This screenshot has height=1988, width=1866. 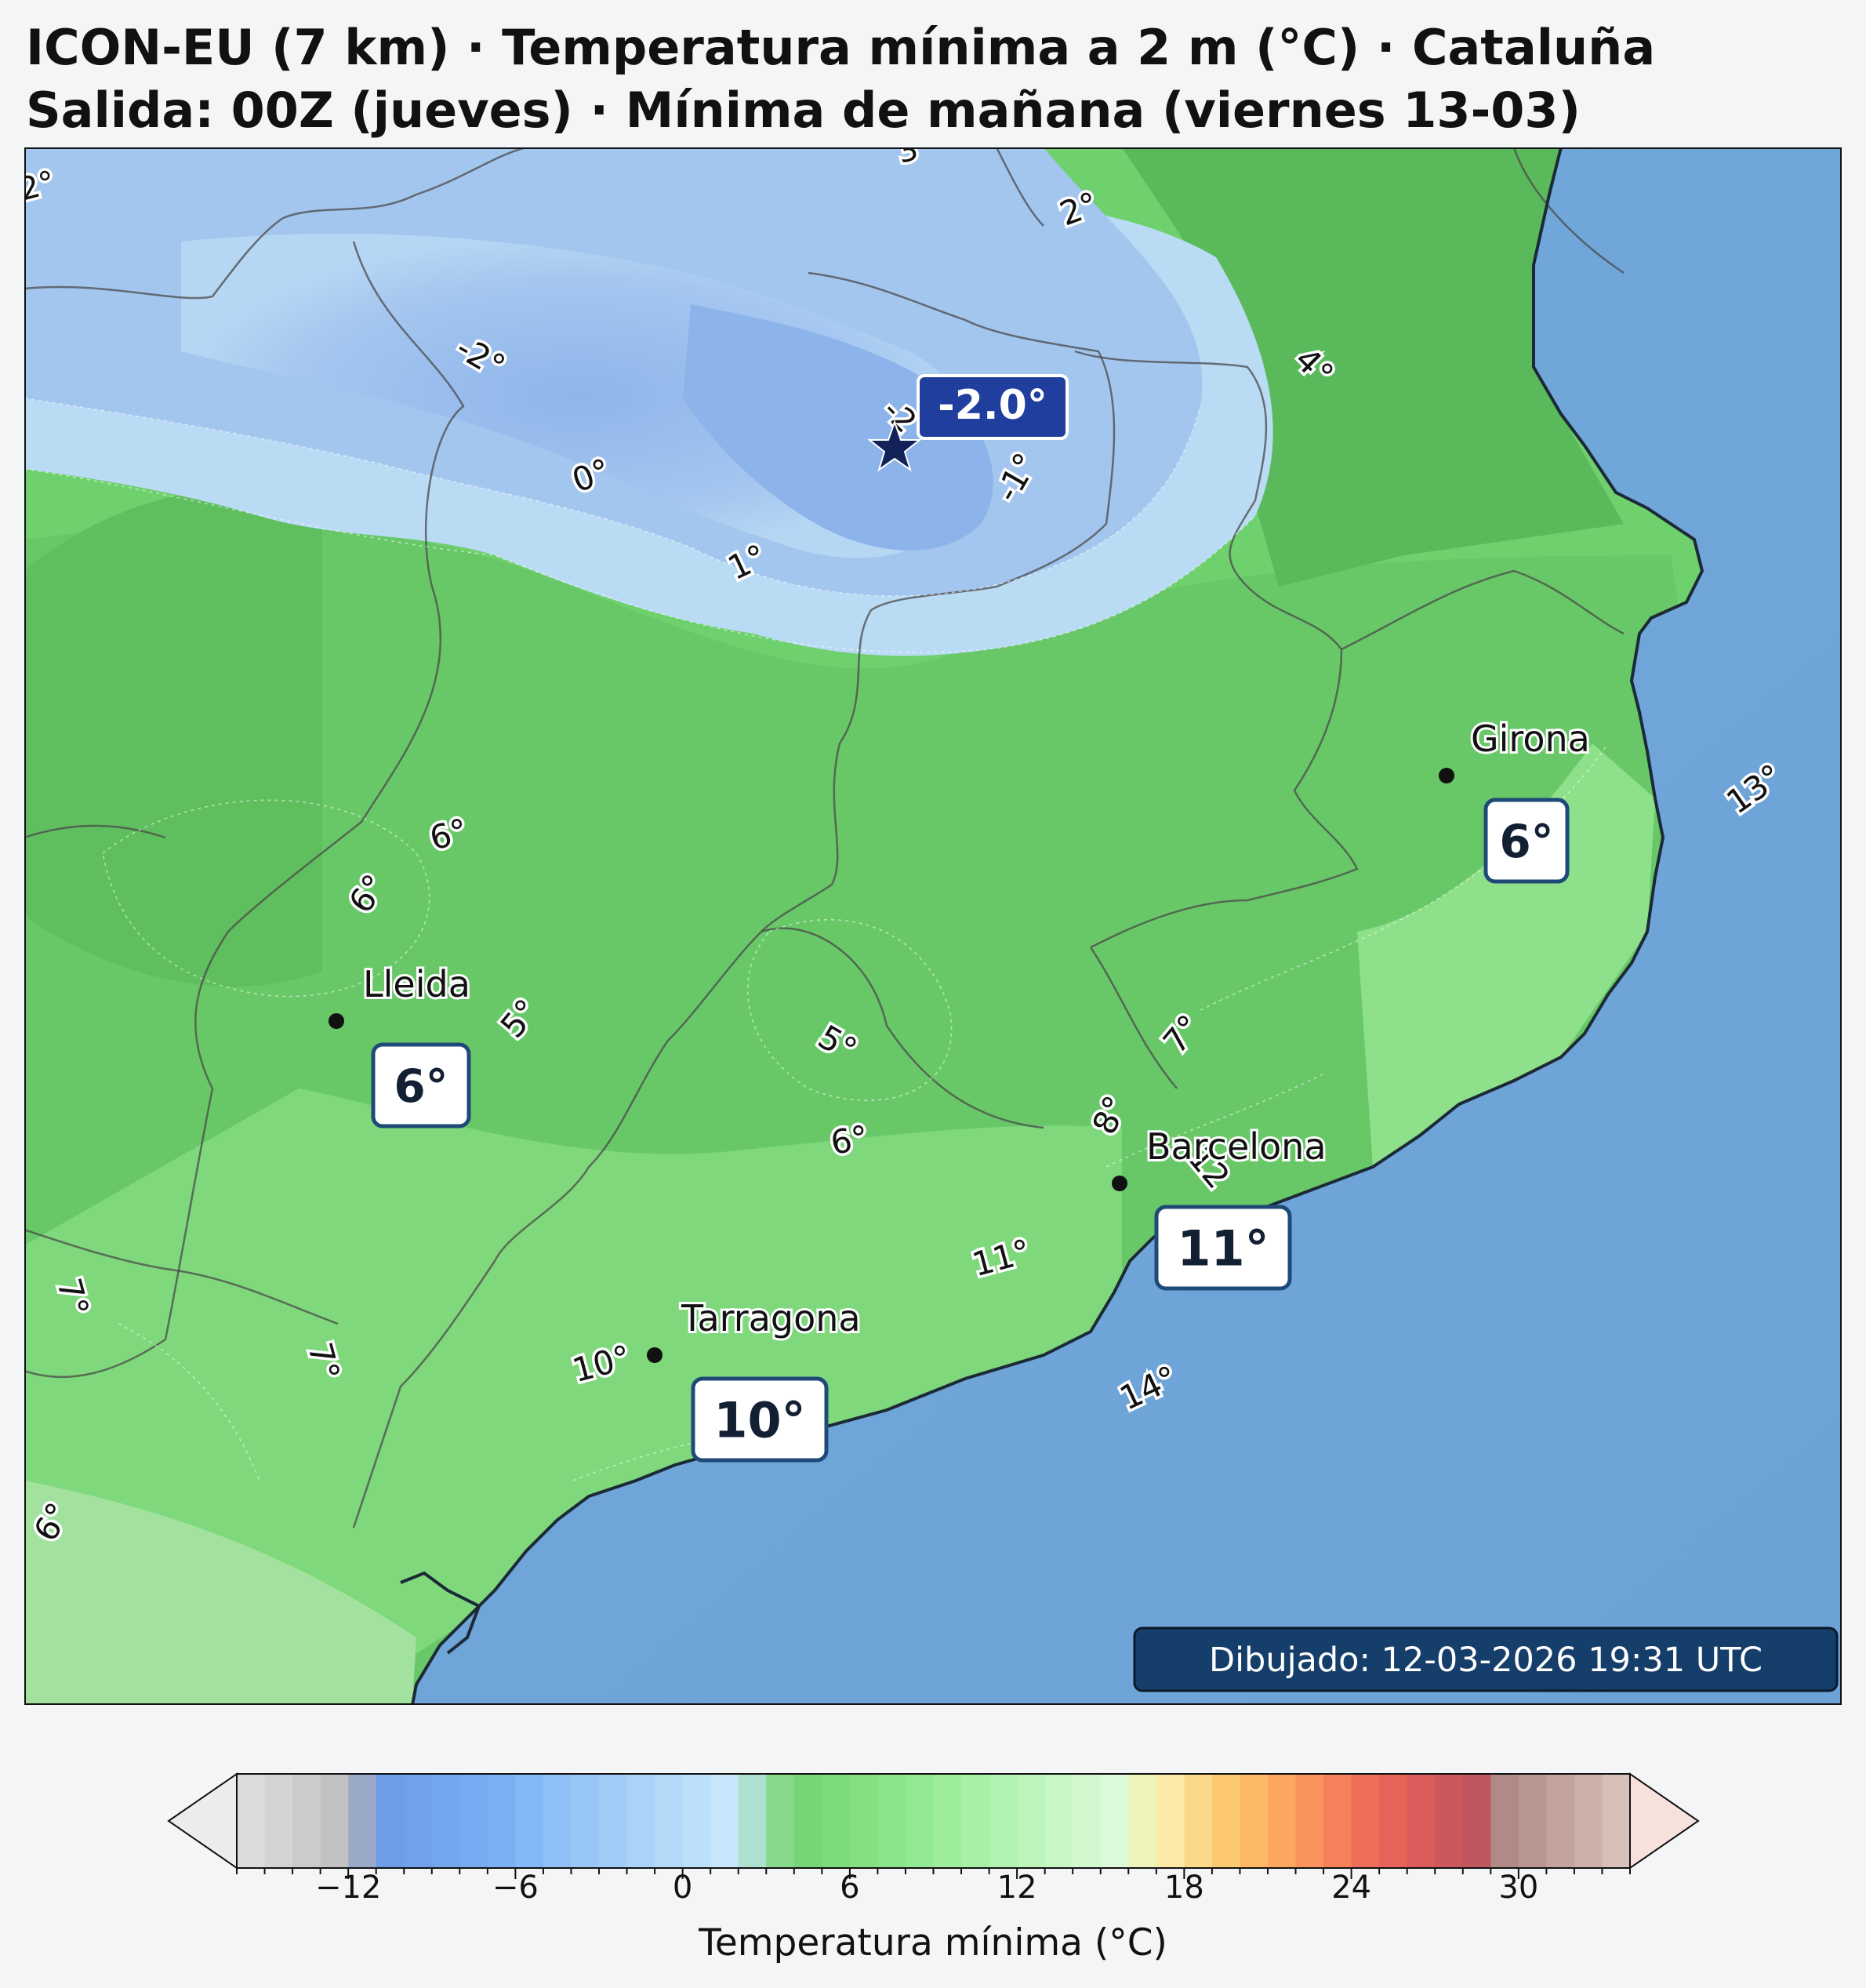 I want to click on contour-label: 6°, so click(x=850, y=1140).